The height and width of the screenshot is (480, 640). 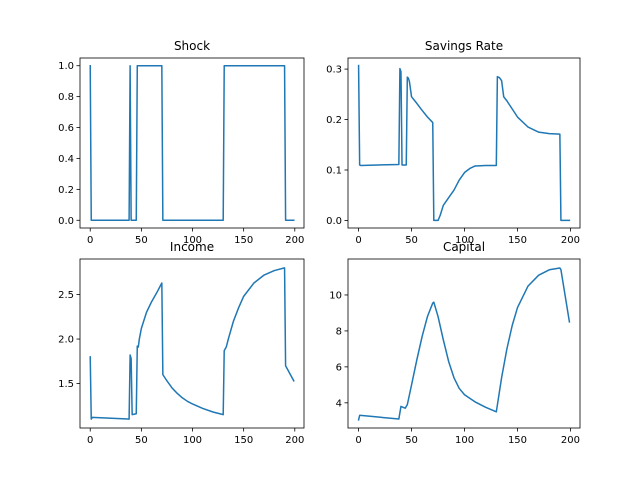 I want to click on y-tick-label: 10, so click(x=335, y=295).